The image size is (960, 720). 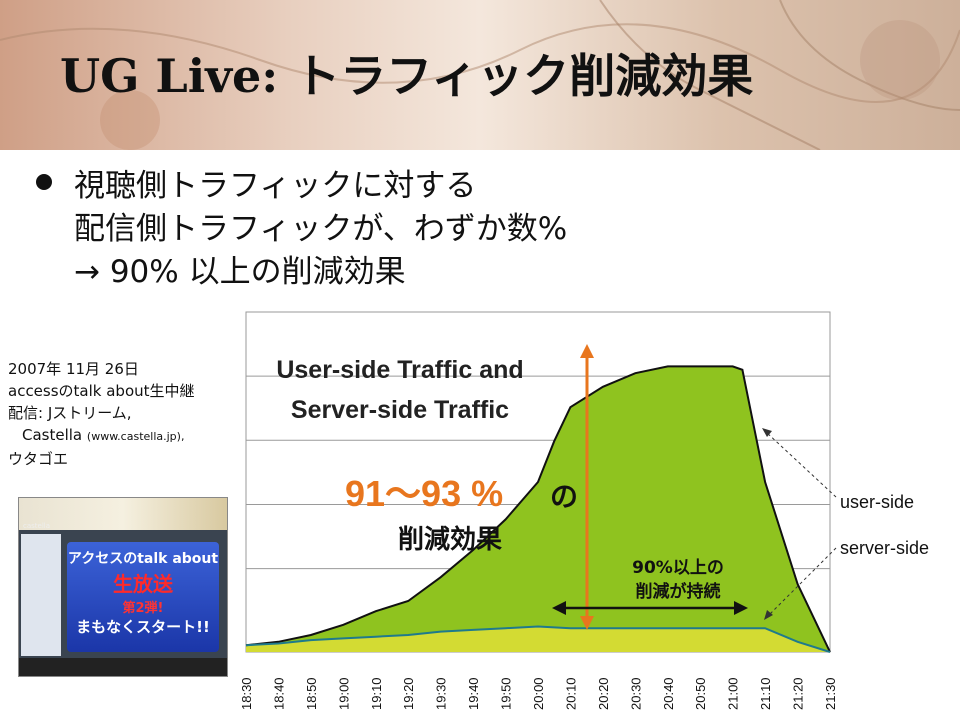 What do you see at coordinates (884, 548) in the screenshot?
I see `server-side-label: server-side` at bounding box center [884, 548].